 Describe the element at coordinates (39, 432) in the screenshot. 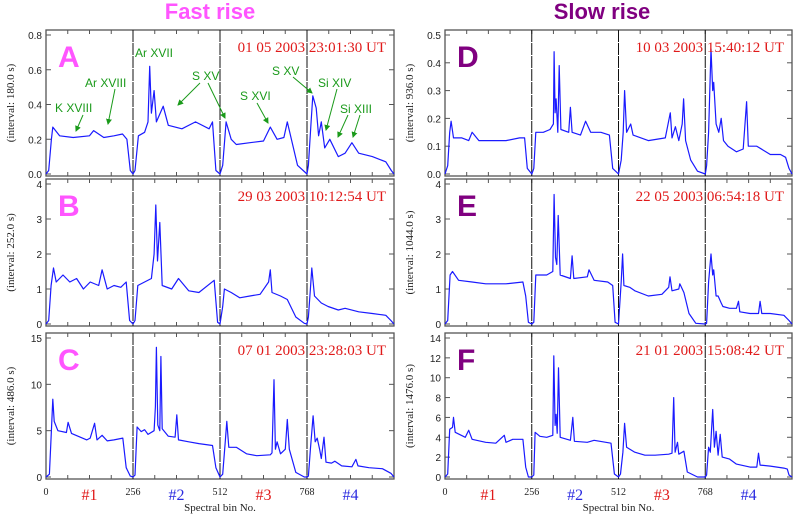

I see `y-tick-label: 5` at that location.